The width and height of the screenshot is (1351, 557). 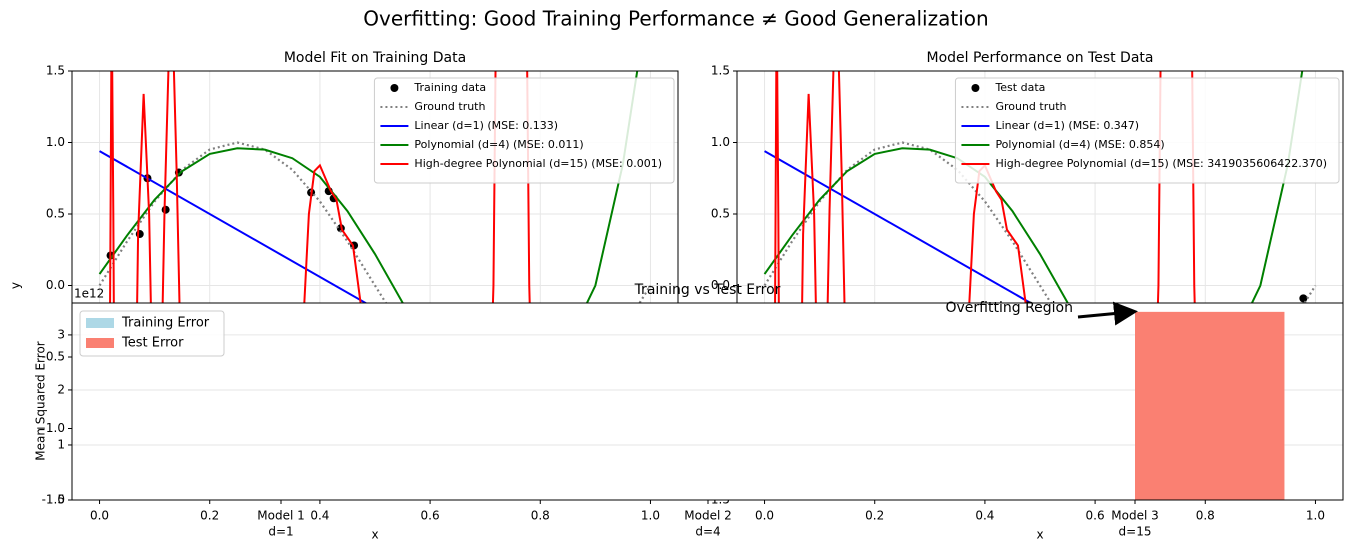 I want to click on chart-title: Model Performance on Test Data, so click(x=1040, y=58).